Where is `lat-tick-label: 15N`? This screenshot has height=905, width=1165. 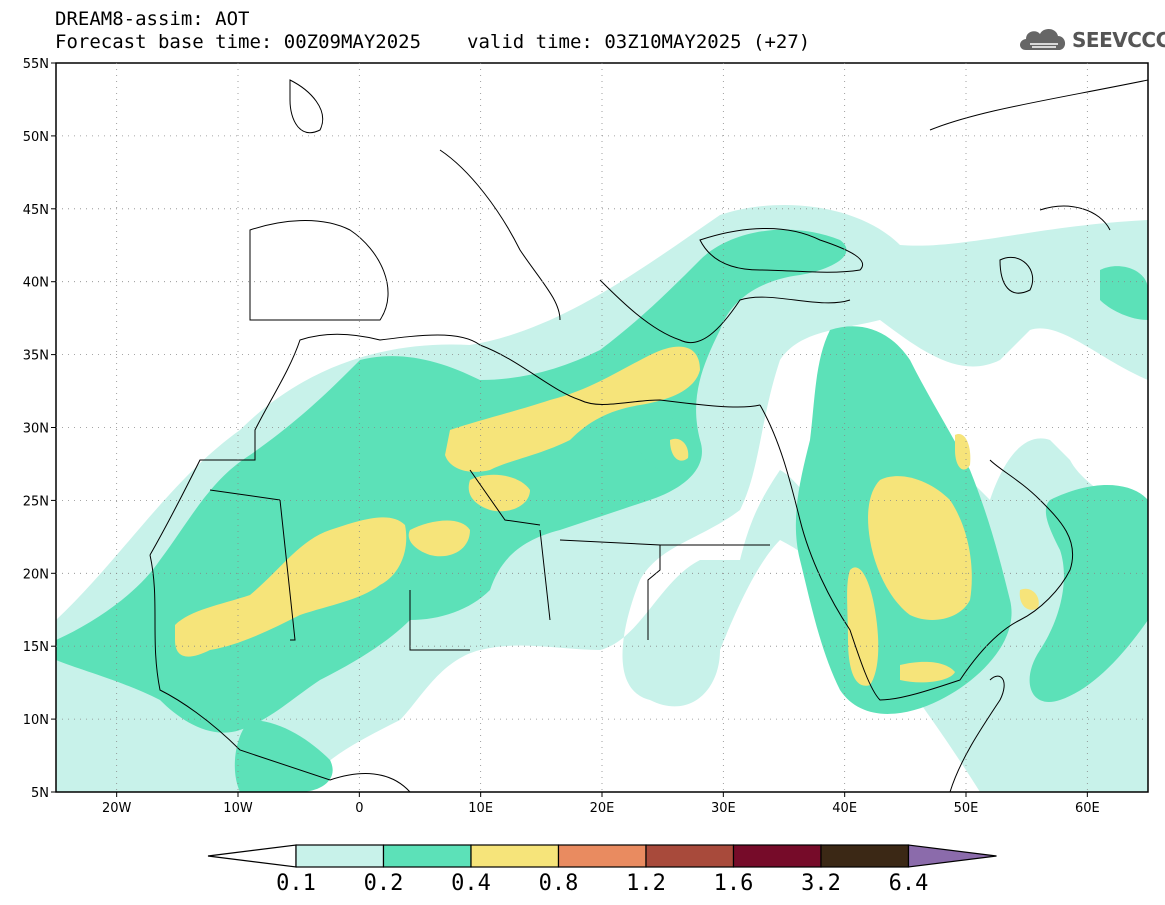
lat-tick-label: 15N is located at coordinates (36, 647).